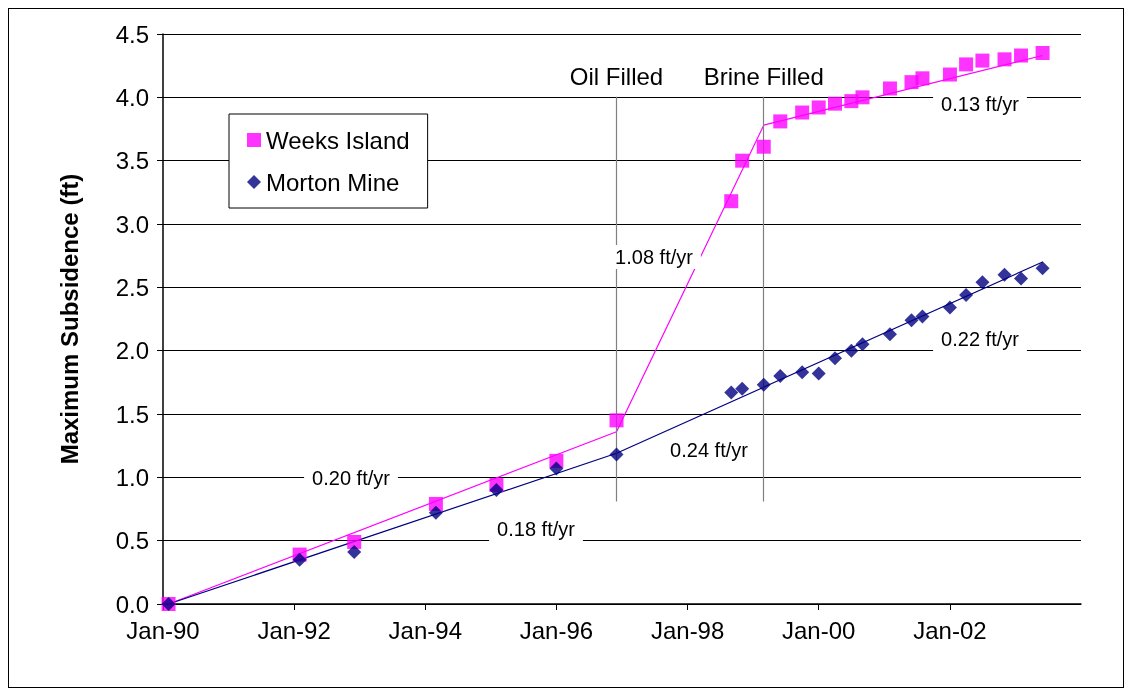  Describe the element at coordinates (132, 287) in the screenshot. I see `y-tick-label: 2.5` at that location.